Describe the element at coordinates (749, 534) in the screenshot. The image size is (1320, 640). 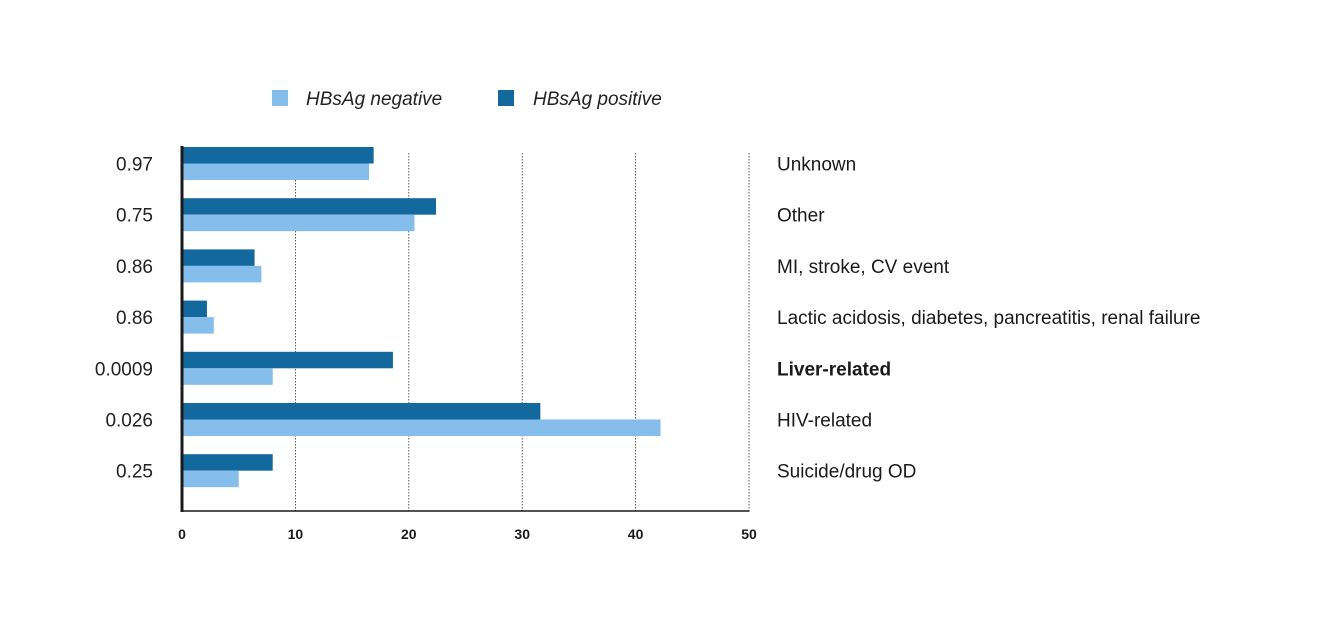
I see `x-tick-label-50: 50` at that location.